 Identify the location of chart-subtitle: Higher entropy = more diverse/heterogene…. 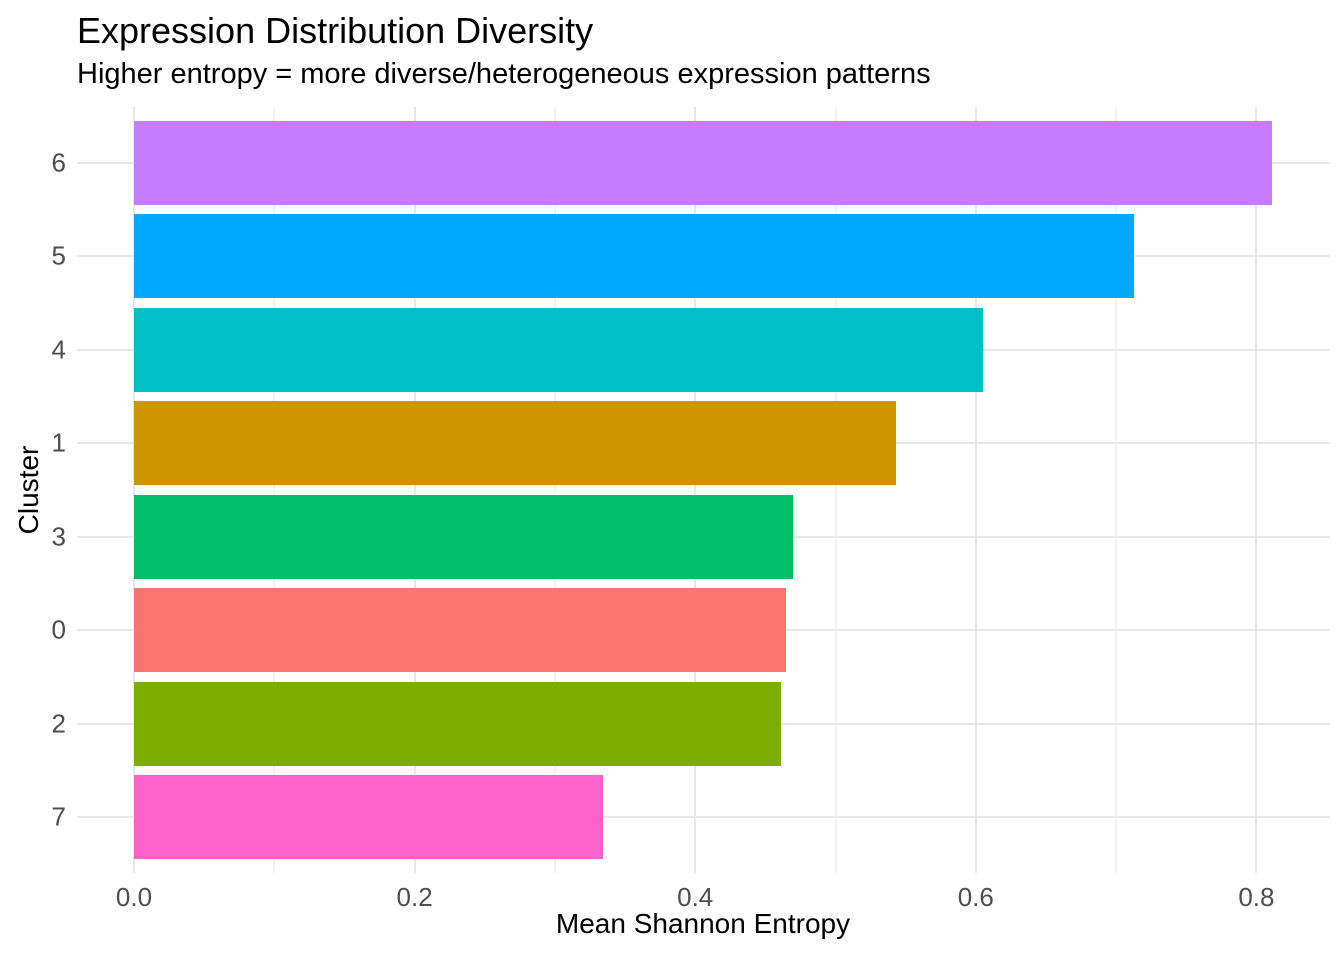
(504, 74).